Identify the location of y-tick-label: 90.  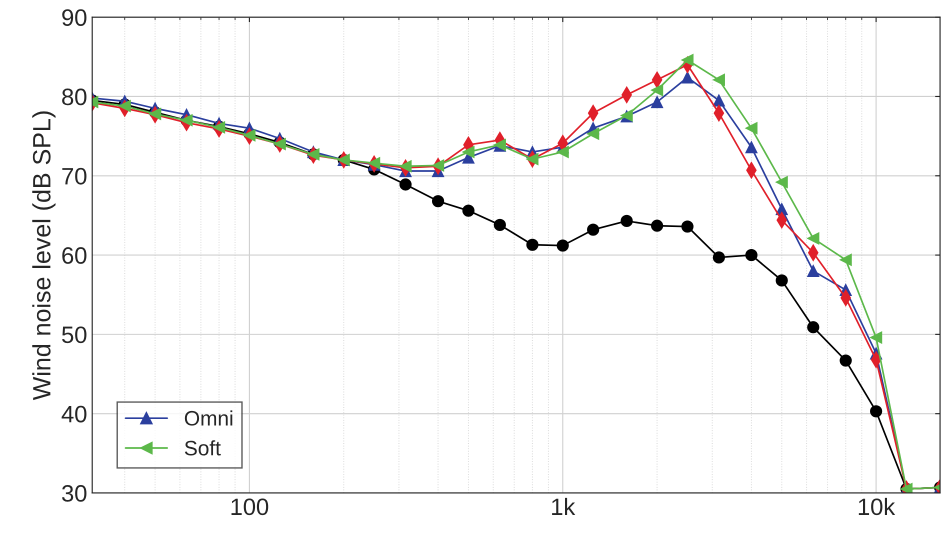
(74, 17).